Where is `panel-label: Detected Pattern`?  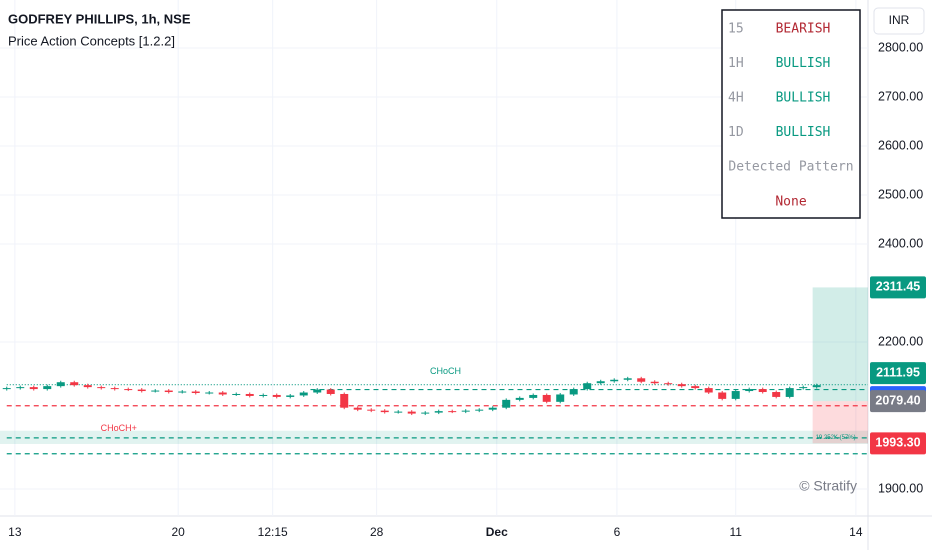 panel-label: Detected Pattern is located at coordinates (790, 167).